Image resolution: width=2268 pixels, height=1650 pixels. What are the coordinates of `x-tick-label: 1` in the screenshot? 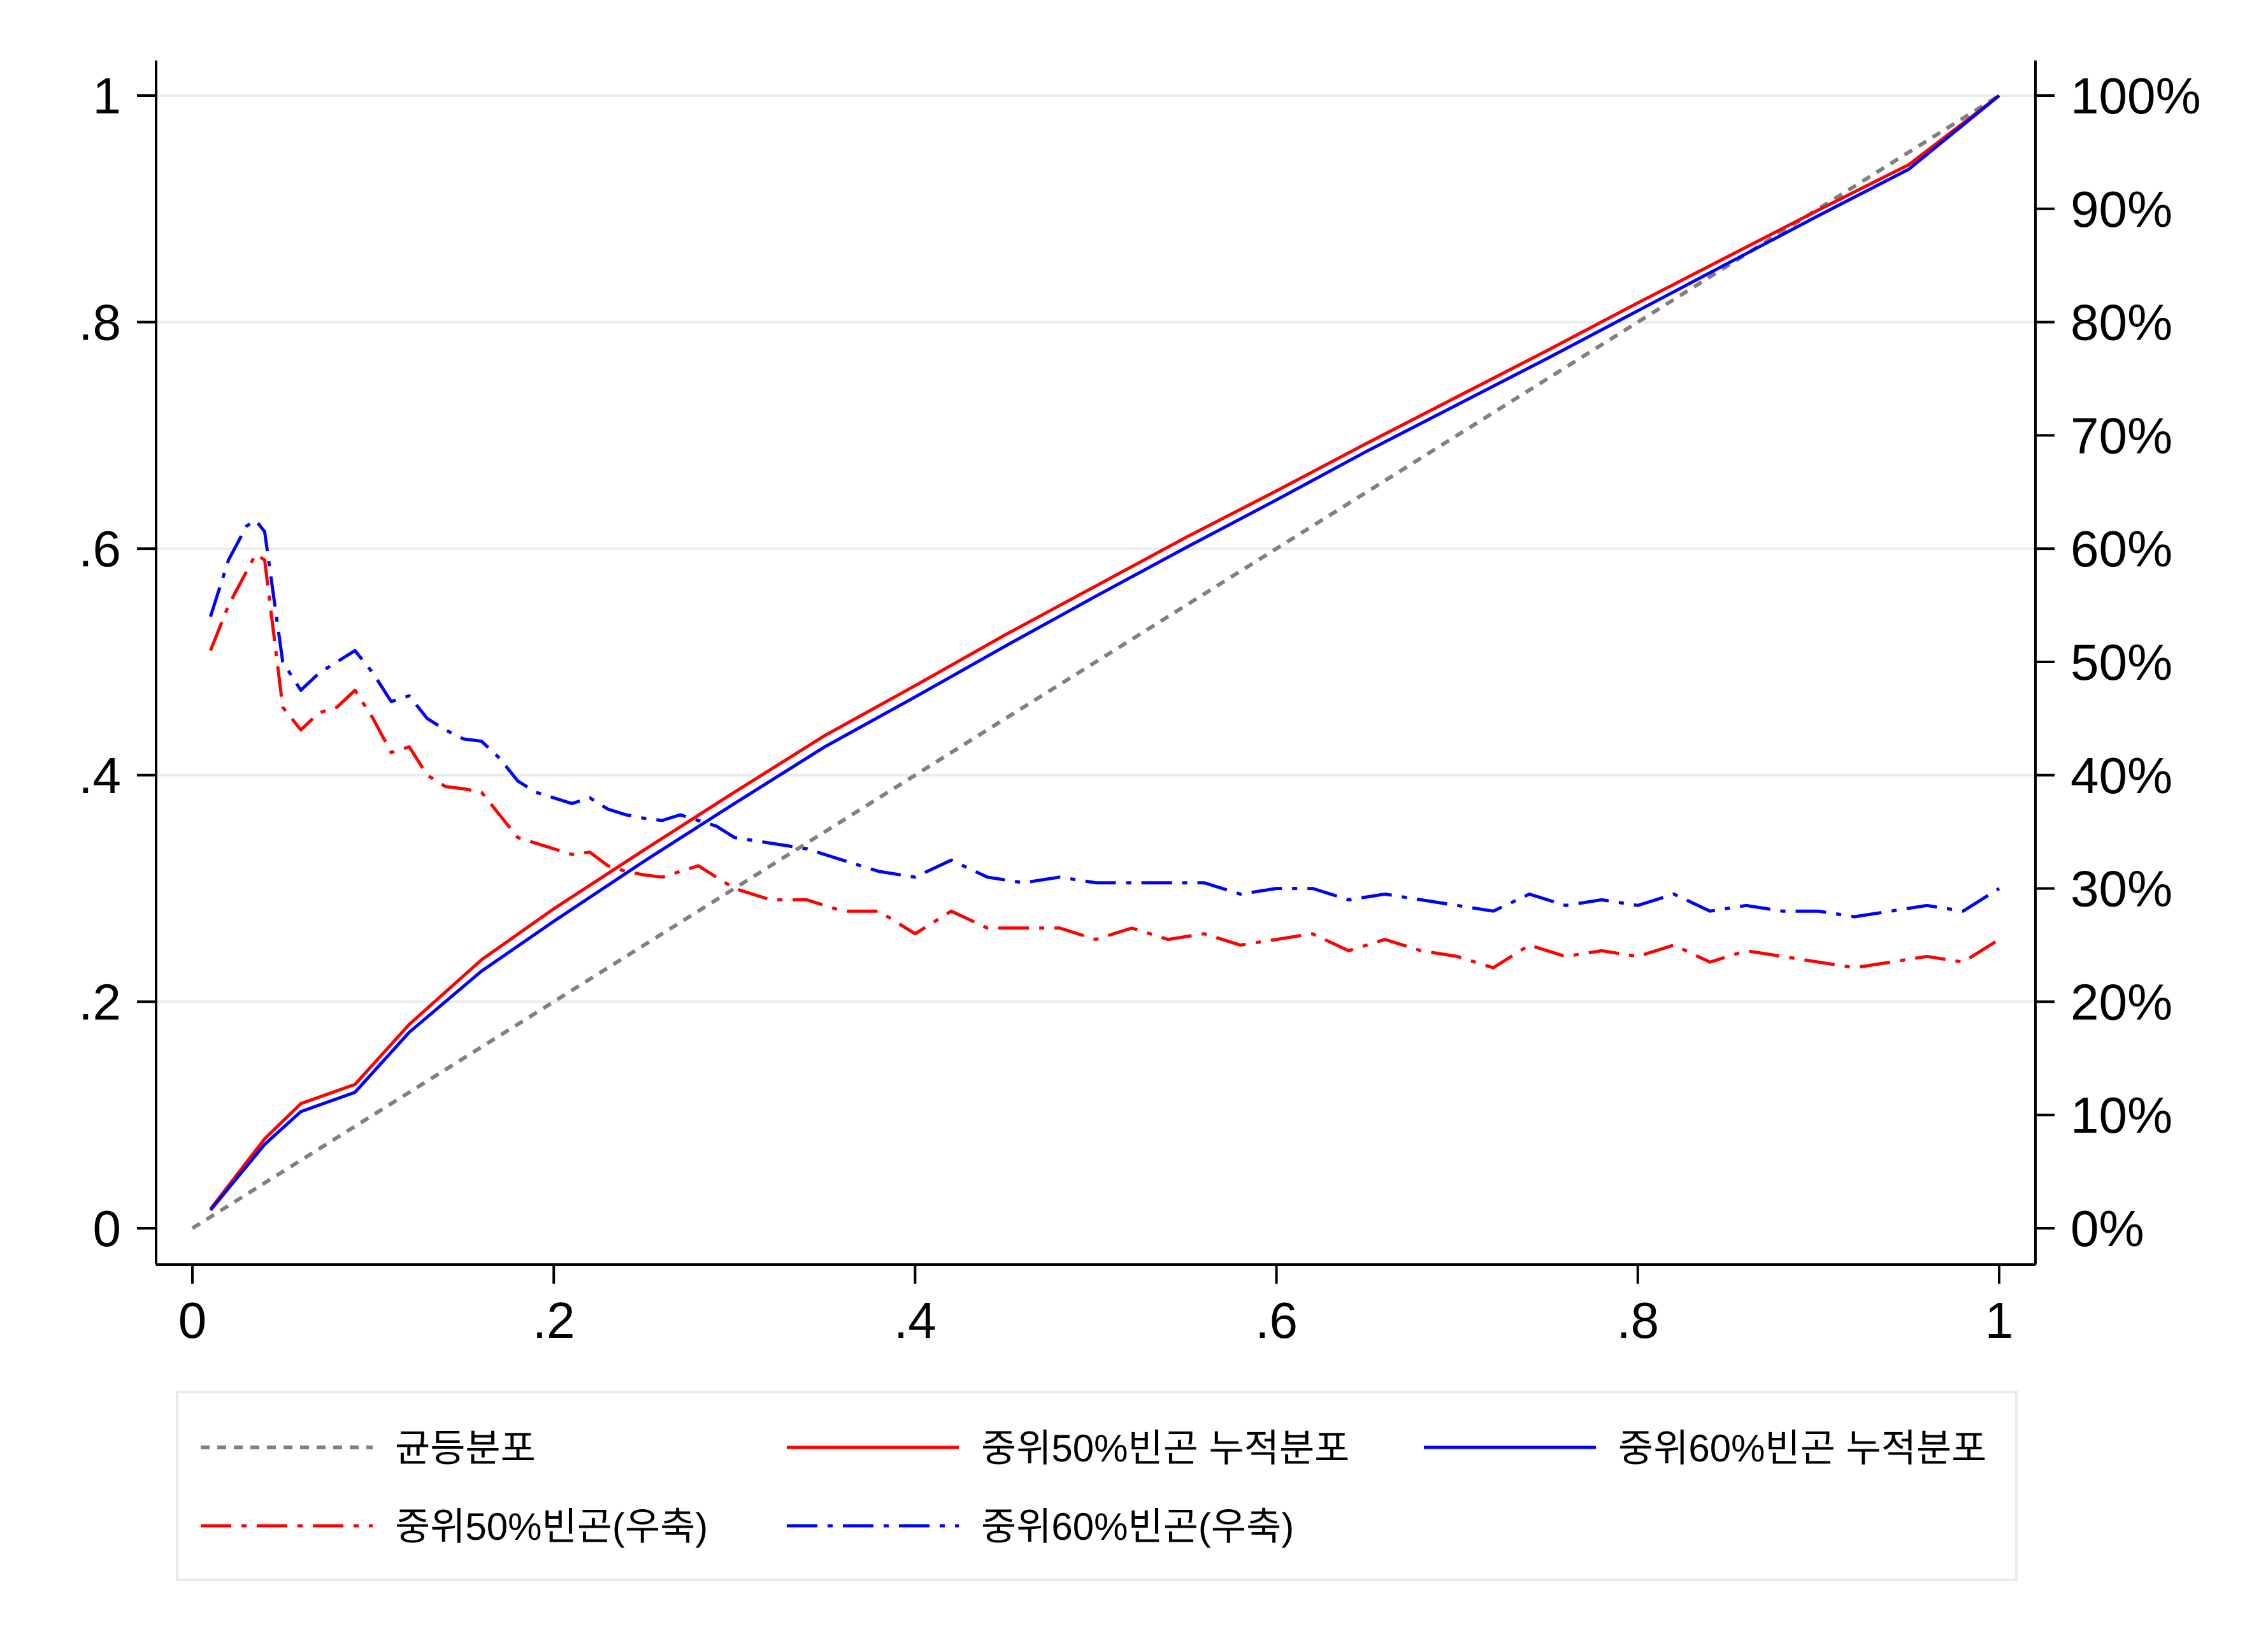 It's located at (1999, 1320).